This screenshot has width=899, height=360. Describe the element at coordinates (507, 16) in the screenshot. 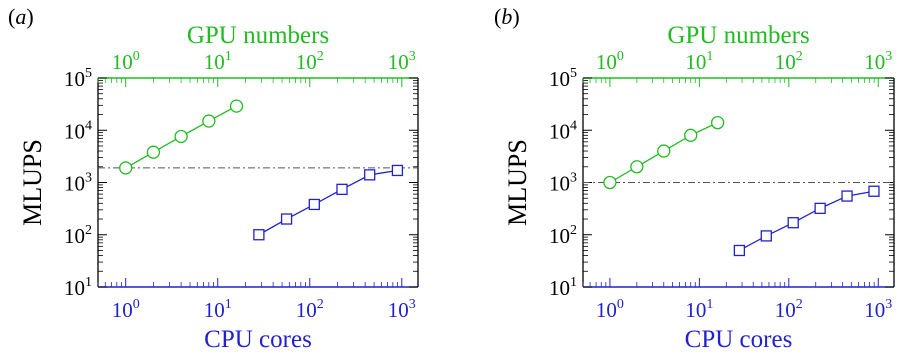

I see `panel-label: (b)` at that location.